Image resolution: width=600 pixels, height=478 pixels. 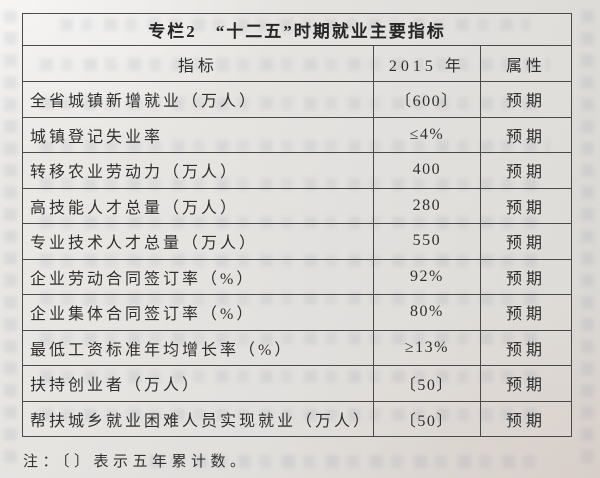 What do you see at coordinates (427, 206) in the screenshot?
I see `value-cell: 280` at bounding box center [427, 206].